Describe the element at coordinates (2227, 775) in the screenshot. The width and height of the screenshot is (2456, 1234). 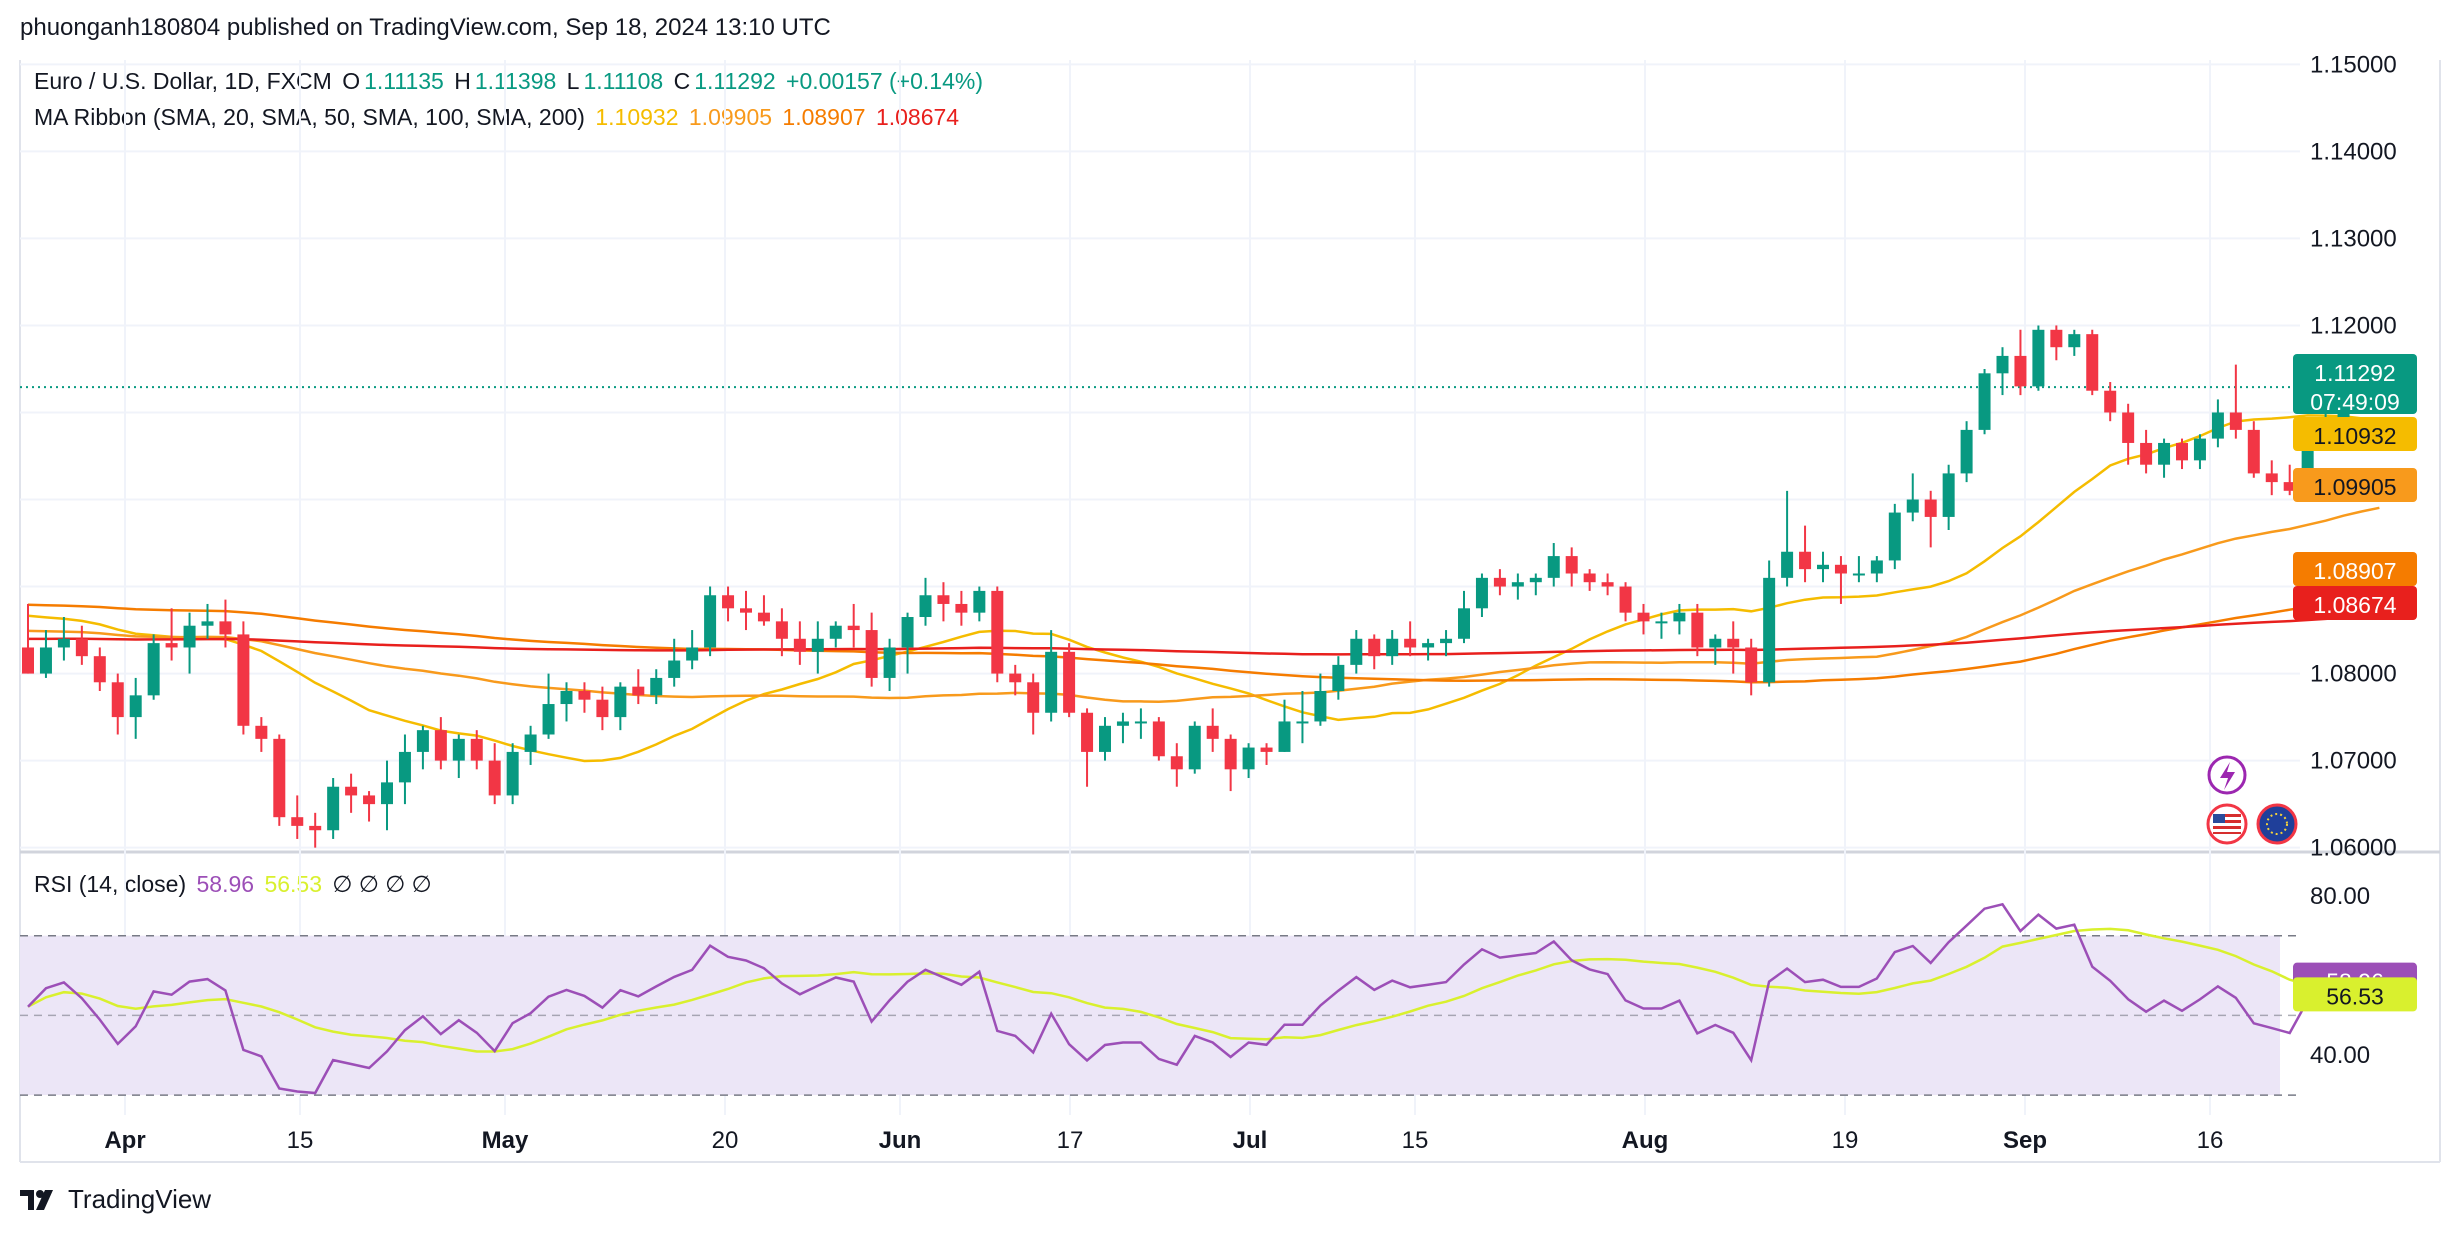
I see `lightning-icon` at that location.